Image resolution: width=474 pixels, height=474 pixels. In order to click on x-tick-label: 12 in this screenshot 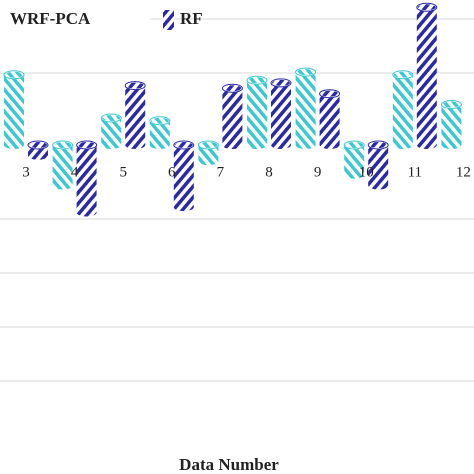, I will do `click(463, 172)`.